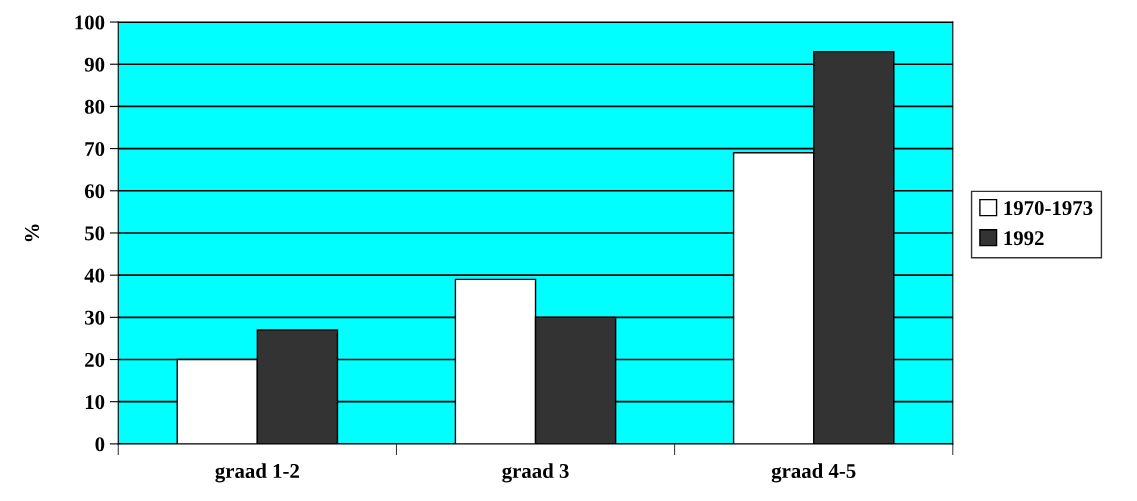  Describe the element at coordinates (95, 402) in the screenshot. I see `y-tick-label: 10` at that location.